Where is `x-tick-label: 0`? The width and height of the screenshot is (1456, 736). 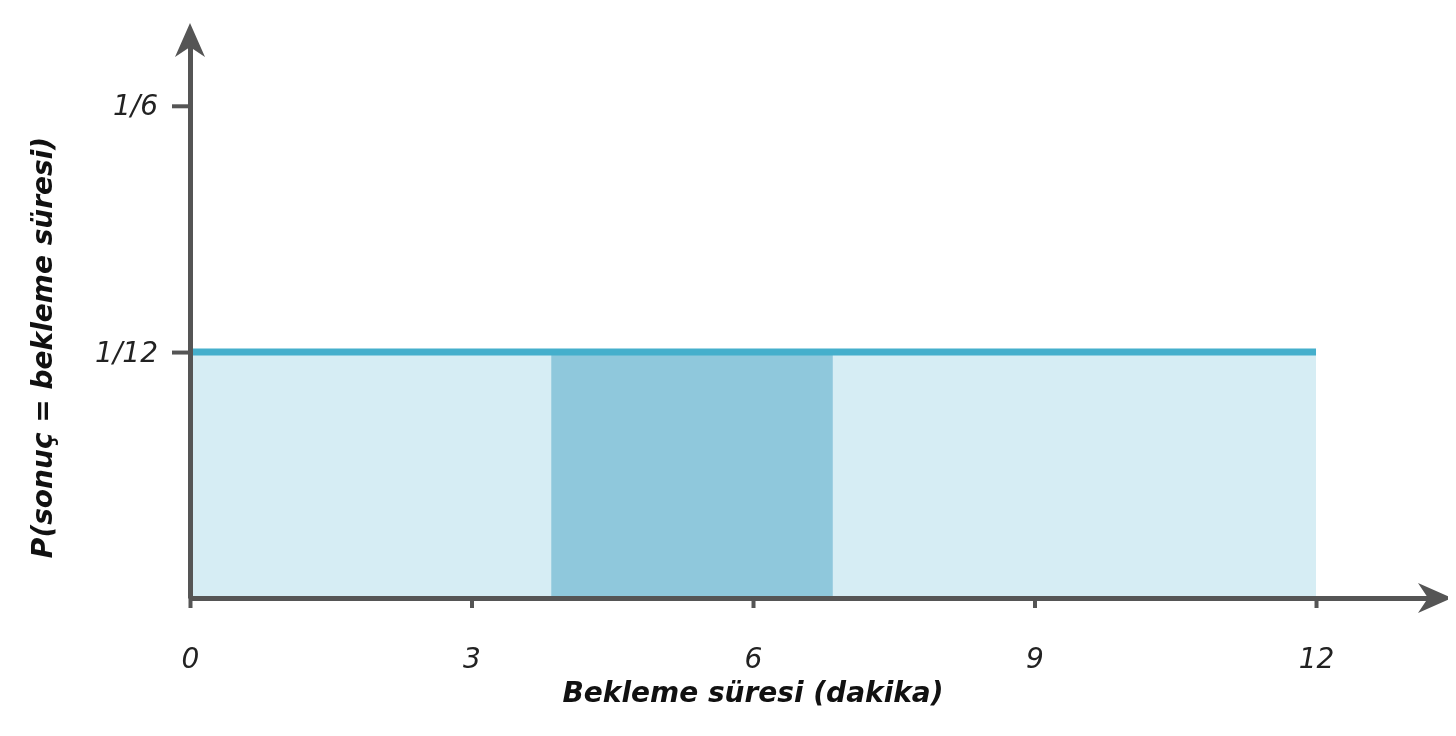 x-tick-label: 0 is located at coordinates (190, 658).